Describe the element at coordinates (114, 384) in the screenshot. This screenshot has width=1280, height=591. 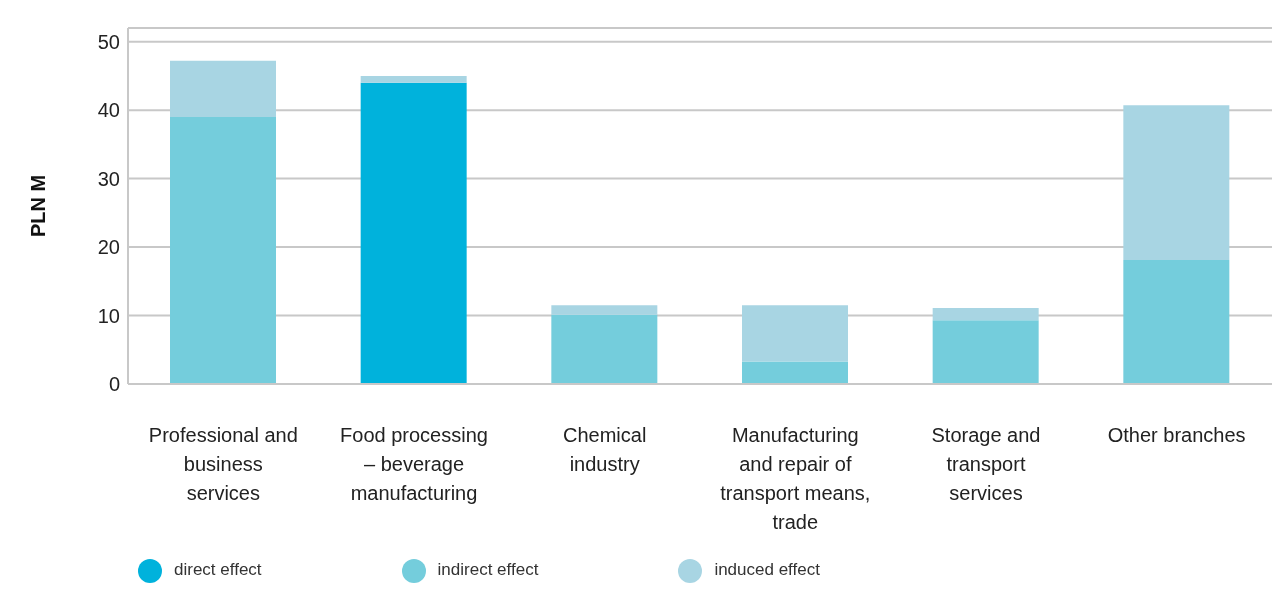
I see `y-tick-label: 0` at that location.